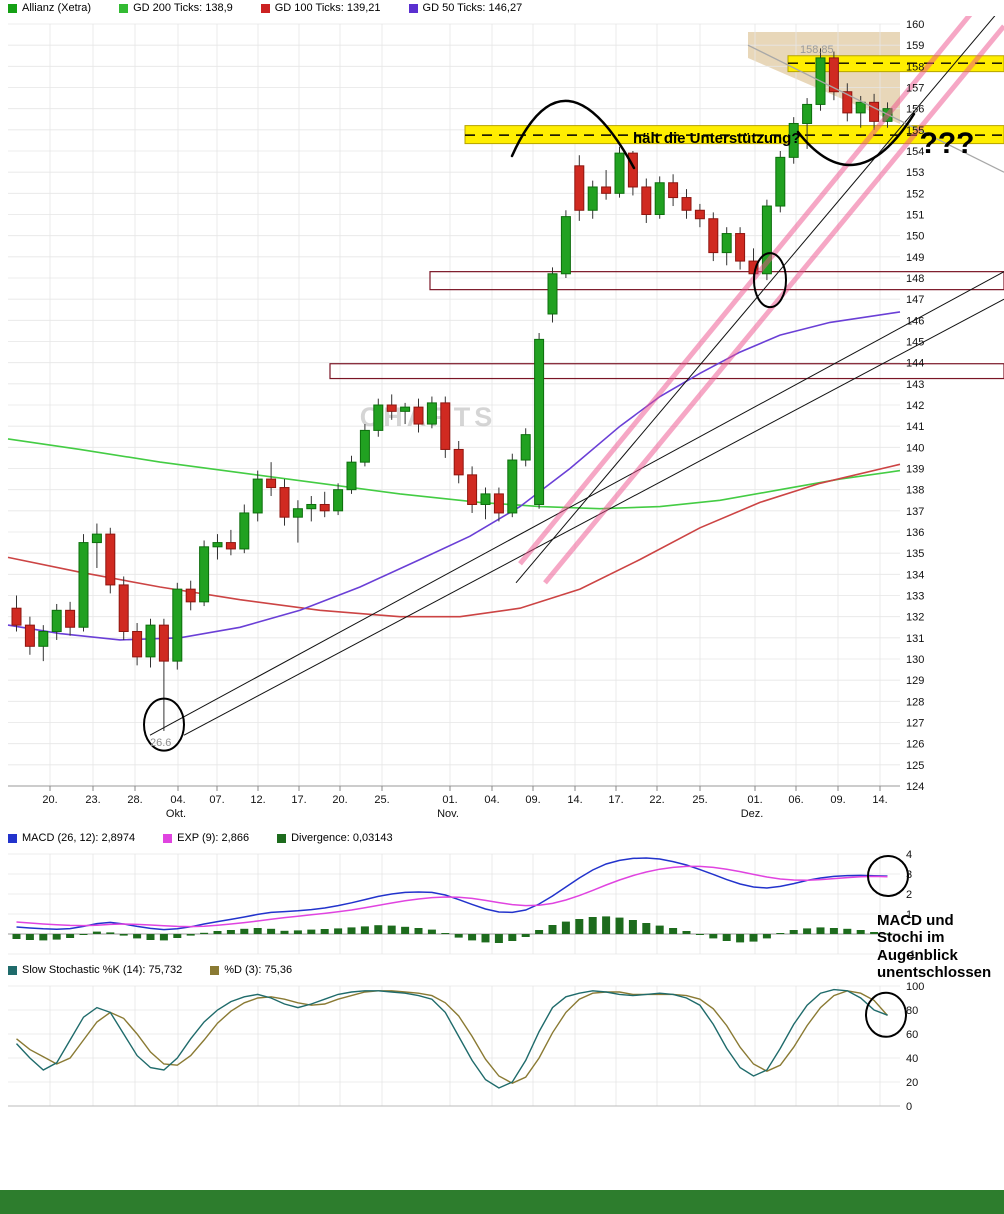  Describe the element at coordinates (915, 343) in the screenshot. I see `svg-text: 145` at that location.